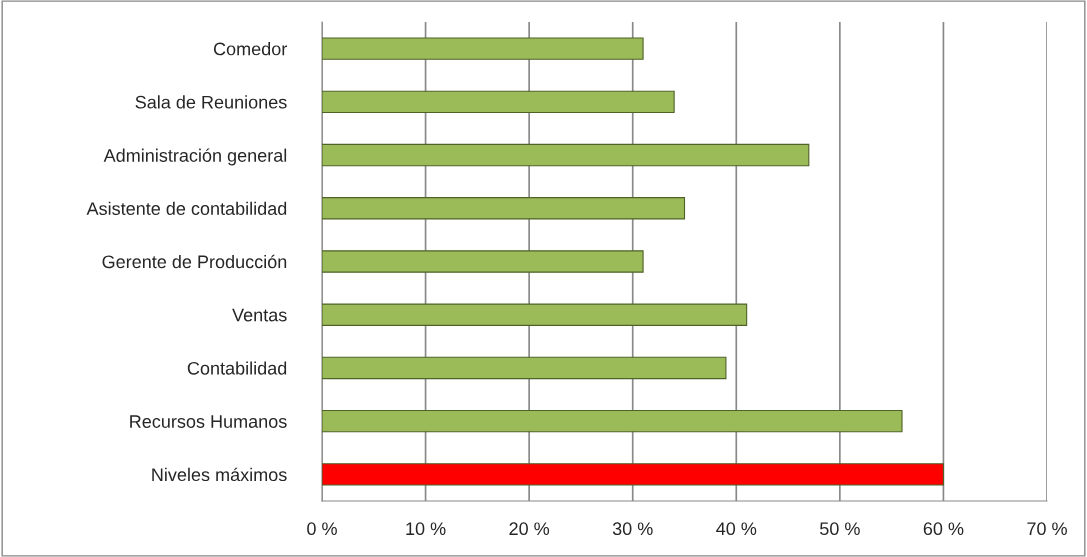 The image size is (1087, 557). I want to click on y-tick-label: Ventas, so click(259, 315).